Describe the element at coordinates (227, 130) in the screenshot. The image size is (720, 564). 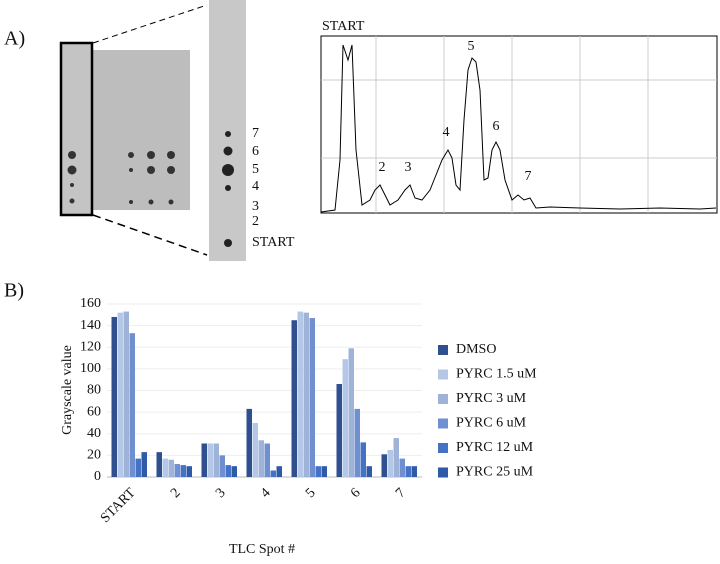
I see `tlc-zoom` at that location.